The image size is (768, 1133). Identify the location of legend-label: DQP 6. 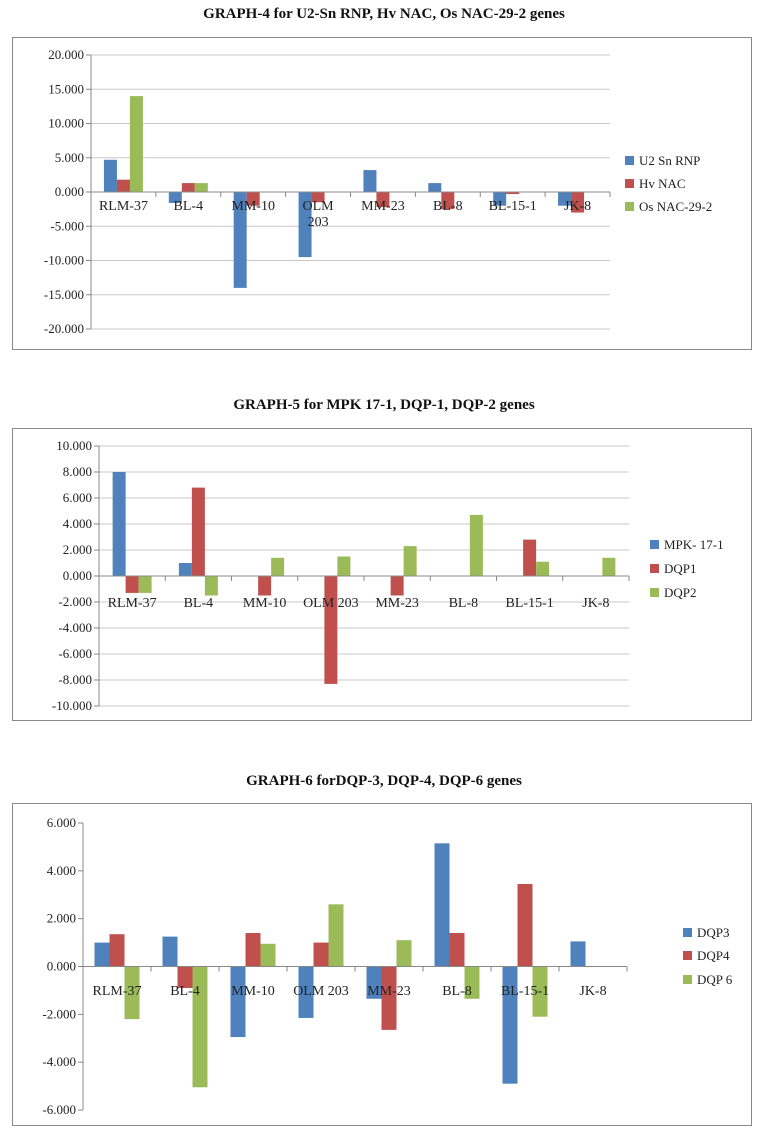
(715, 979).